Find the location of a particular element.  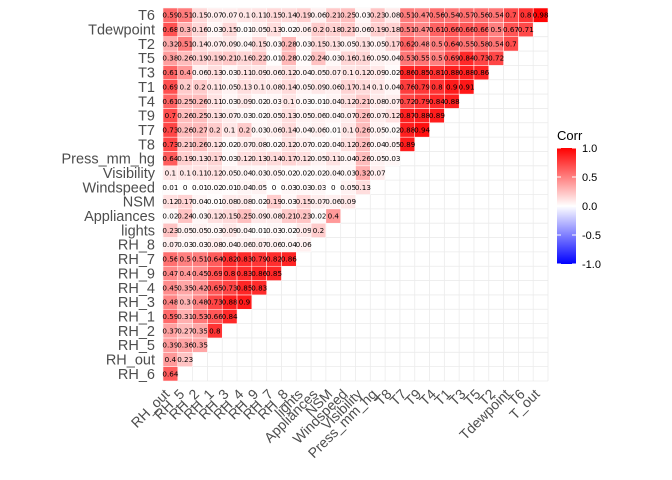

cell-value-label: 0.14 is located at coordinates (289, 15).